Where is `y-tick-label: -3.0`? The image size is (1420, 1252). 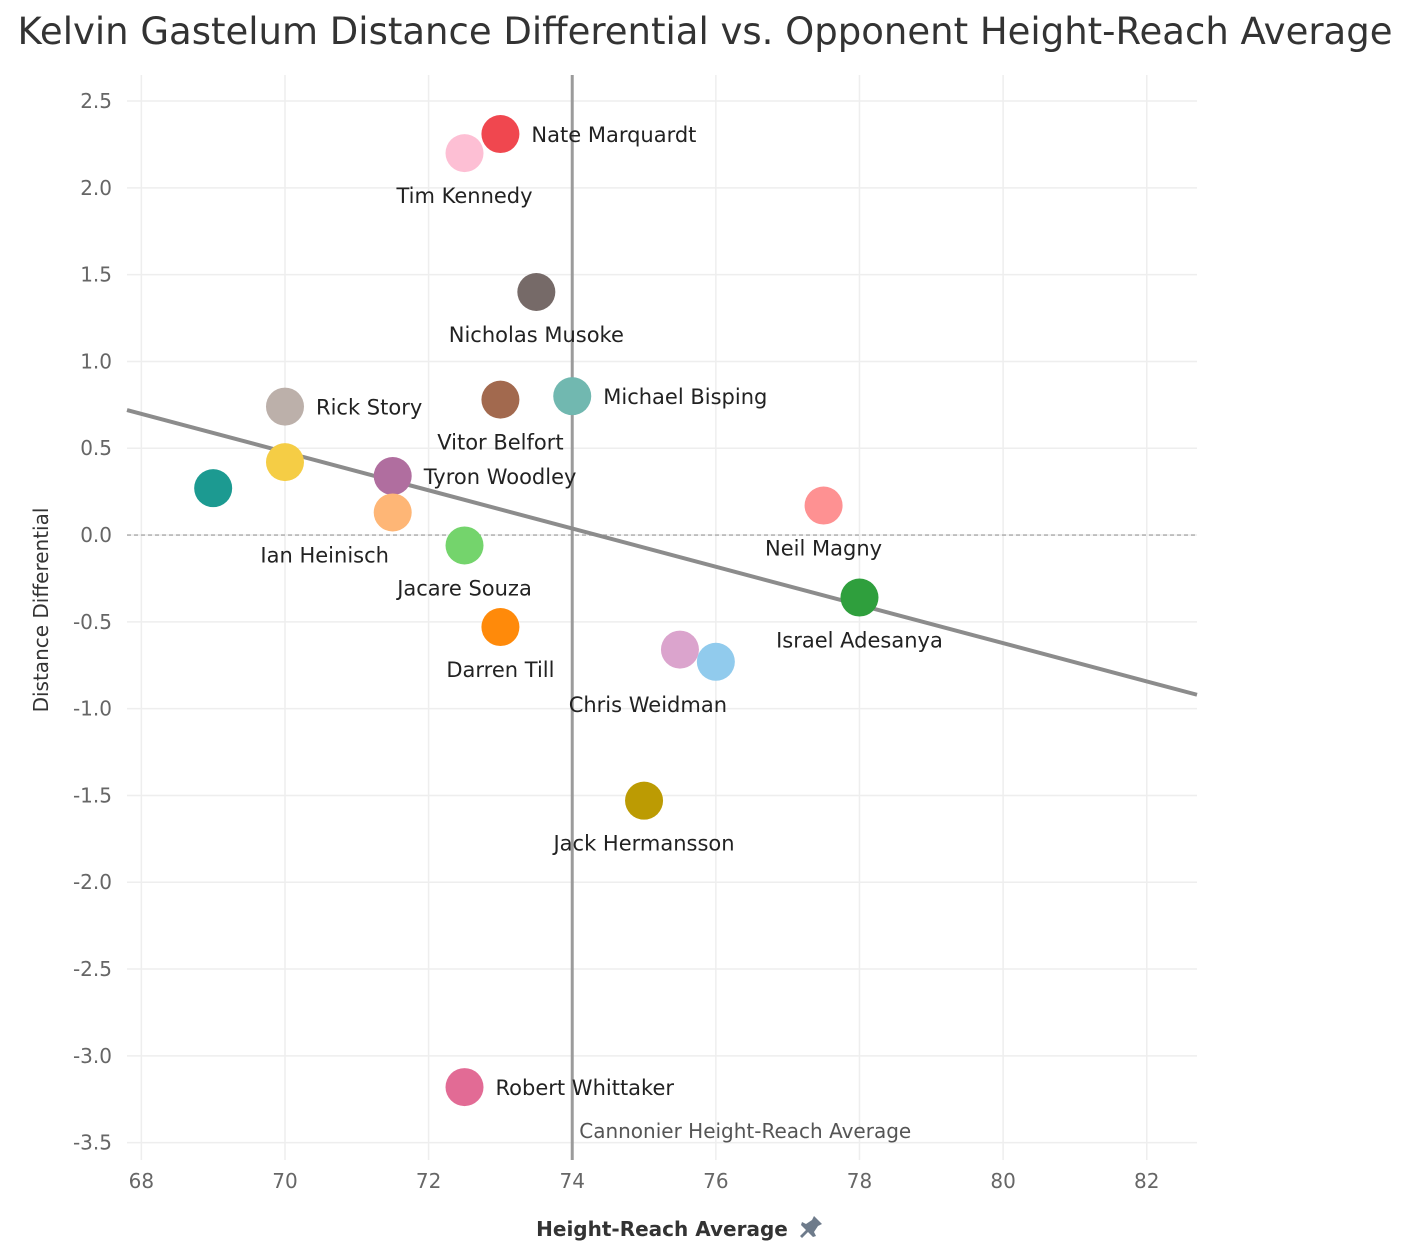
y-tick-label: -3.0 is located at coordinates (92, 1056).